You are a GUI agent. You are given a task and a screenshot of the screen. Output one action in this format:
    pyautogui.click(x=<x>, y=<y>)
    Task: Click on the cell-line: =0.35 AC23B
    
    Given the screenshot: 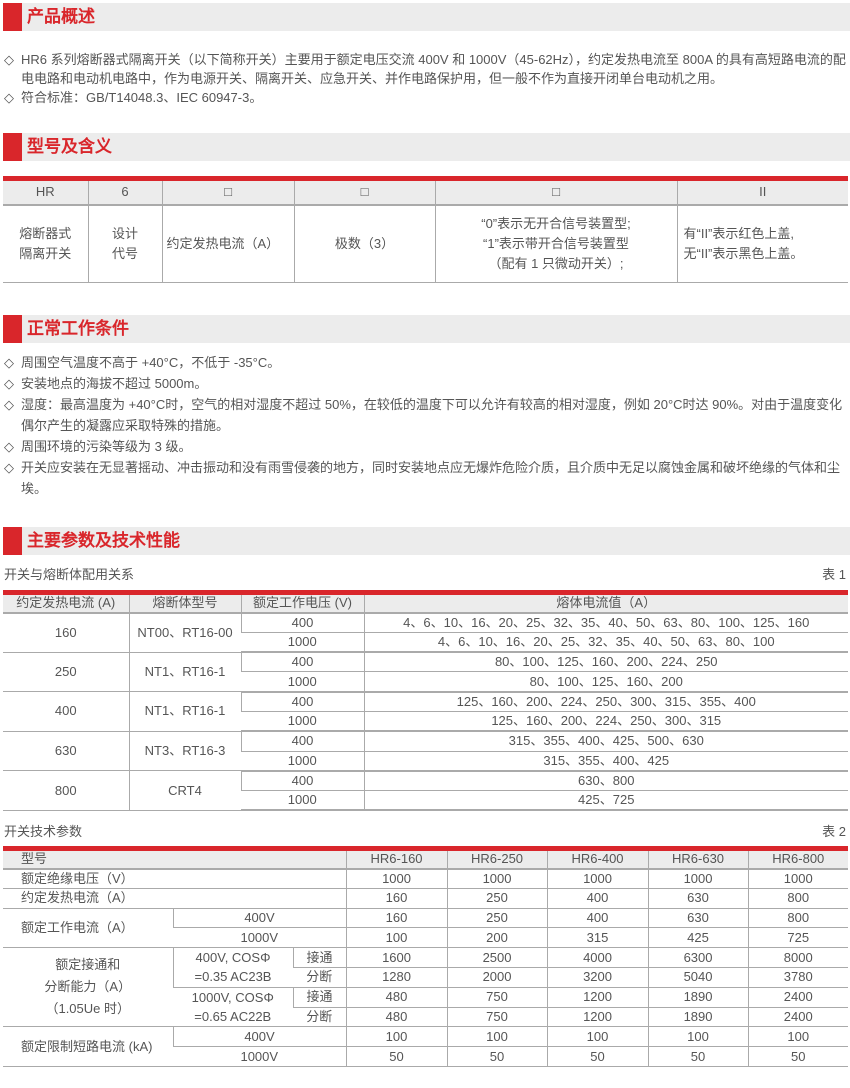 What is the action you would take?
    pyautogui.click(x=233, y=977)
    